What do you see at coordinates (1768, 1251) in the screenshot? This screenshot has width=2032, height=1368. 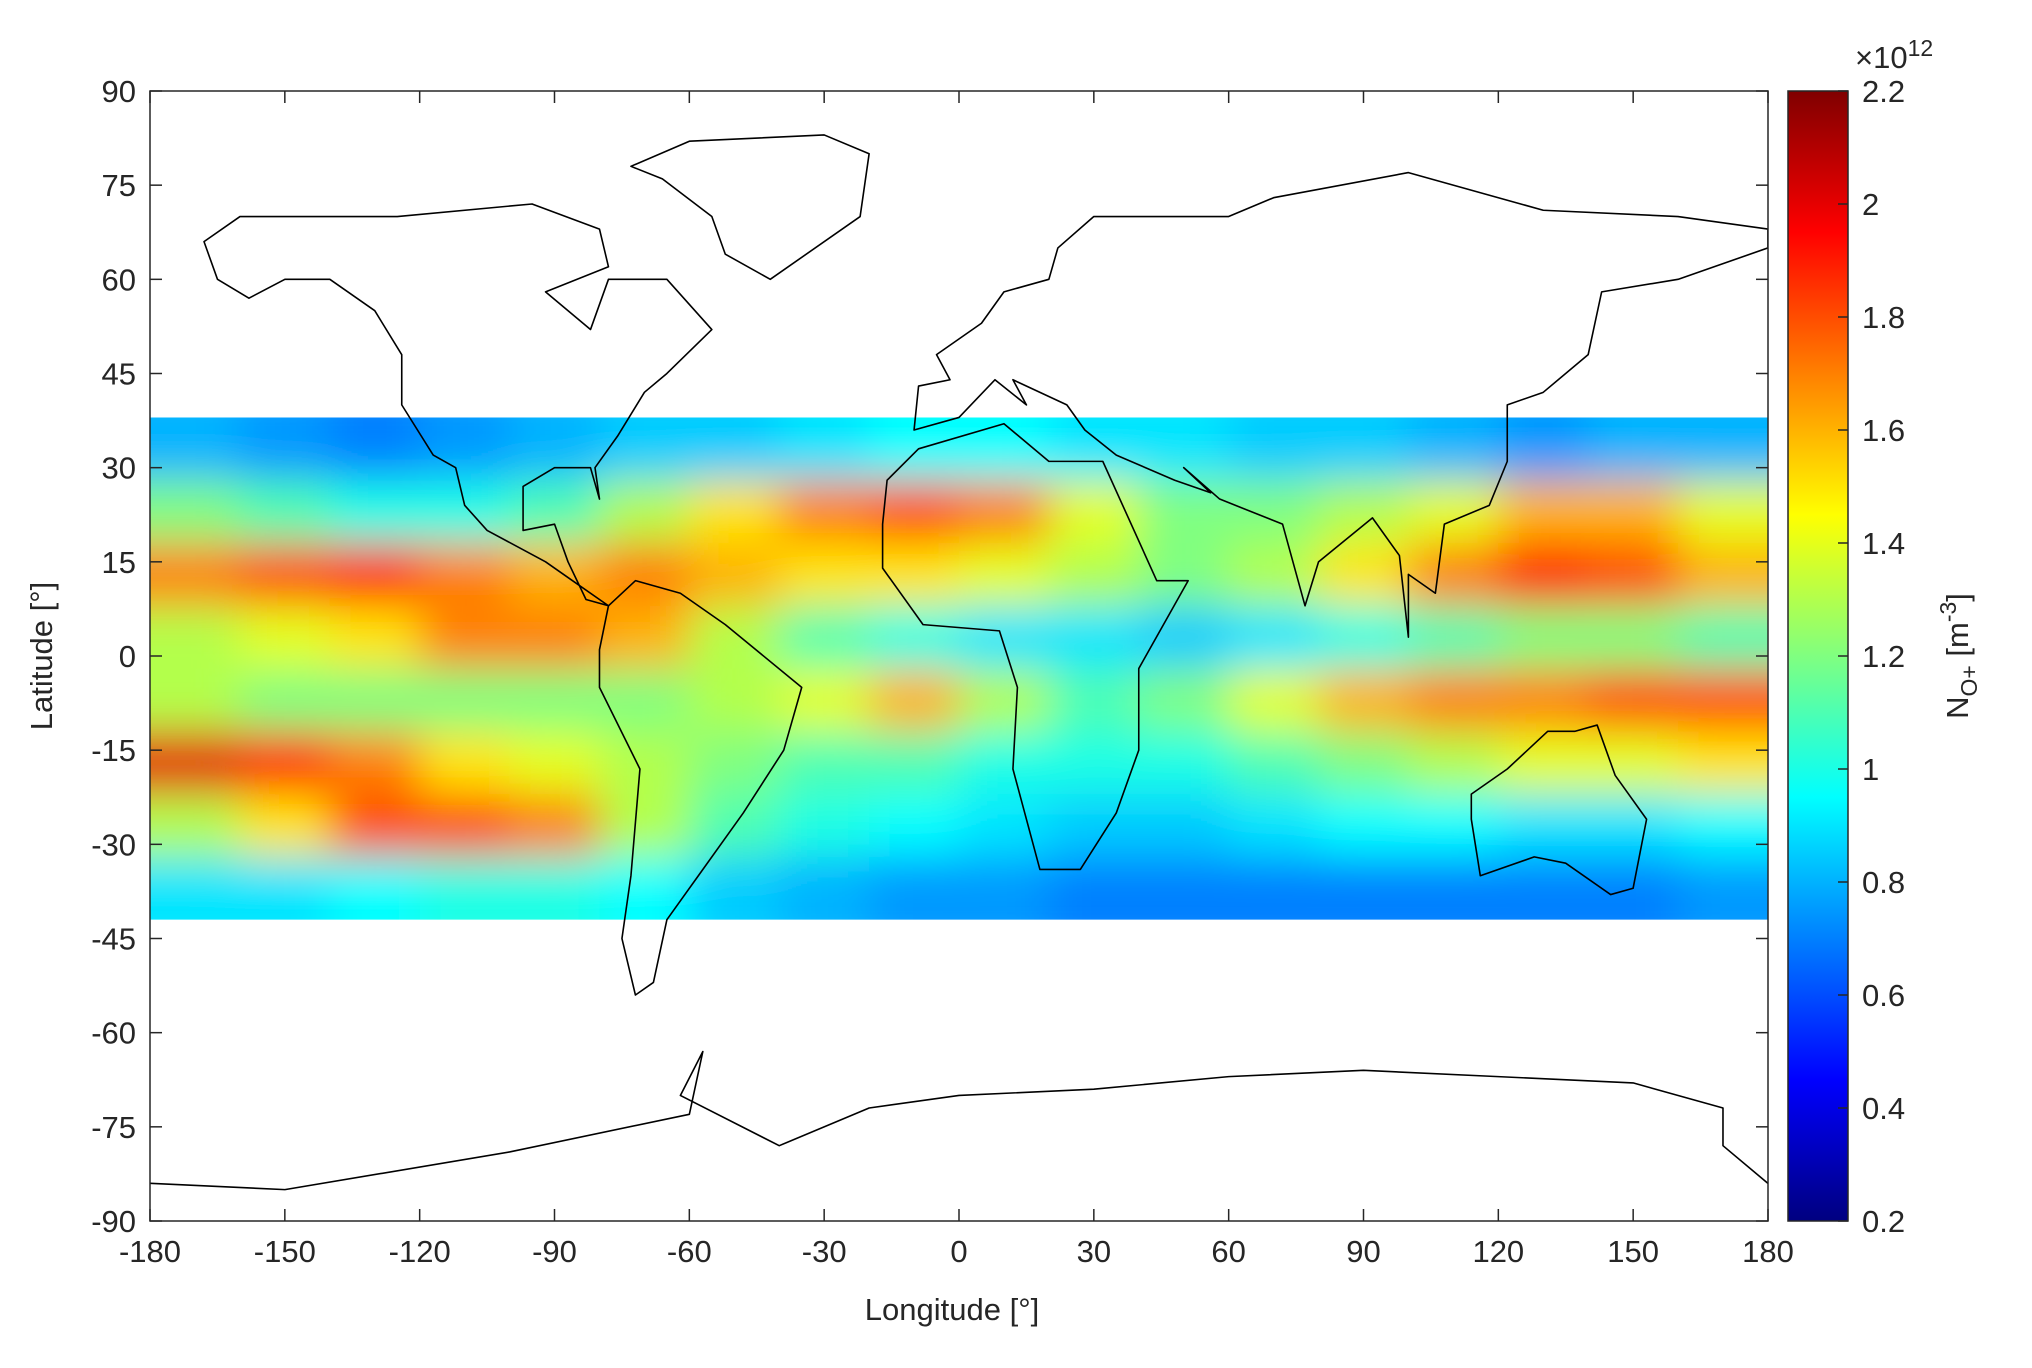 I see `x-tick-label: 180` at bounding box center [1768, 1251].